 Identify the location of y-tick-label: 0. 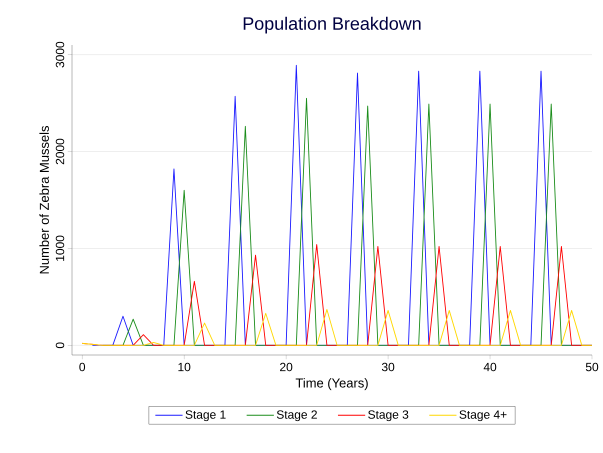
(60, 345).